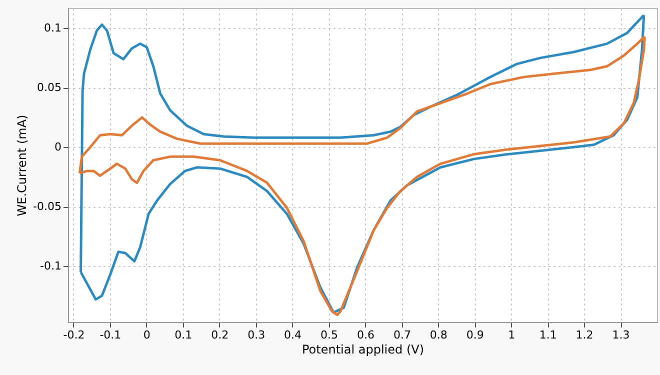  Describe the element at coordinates (512, 335) in the screenshot. I see `x-tick-label: 1` at that location.